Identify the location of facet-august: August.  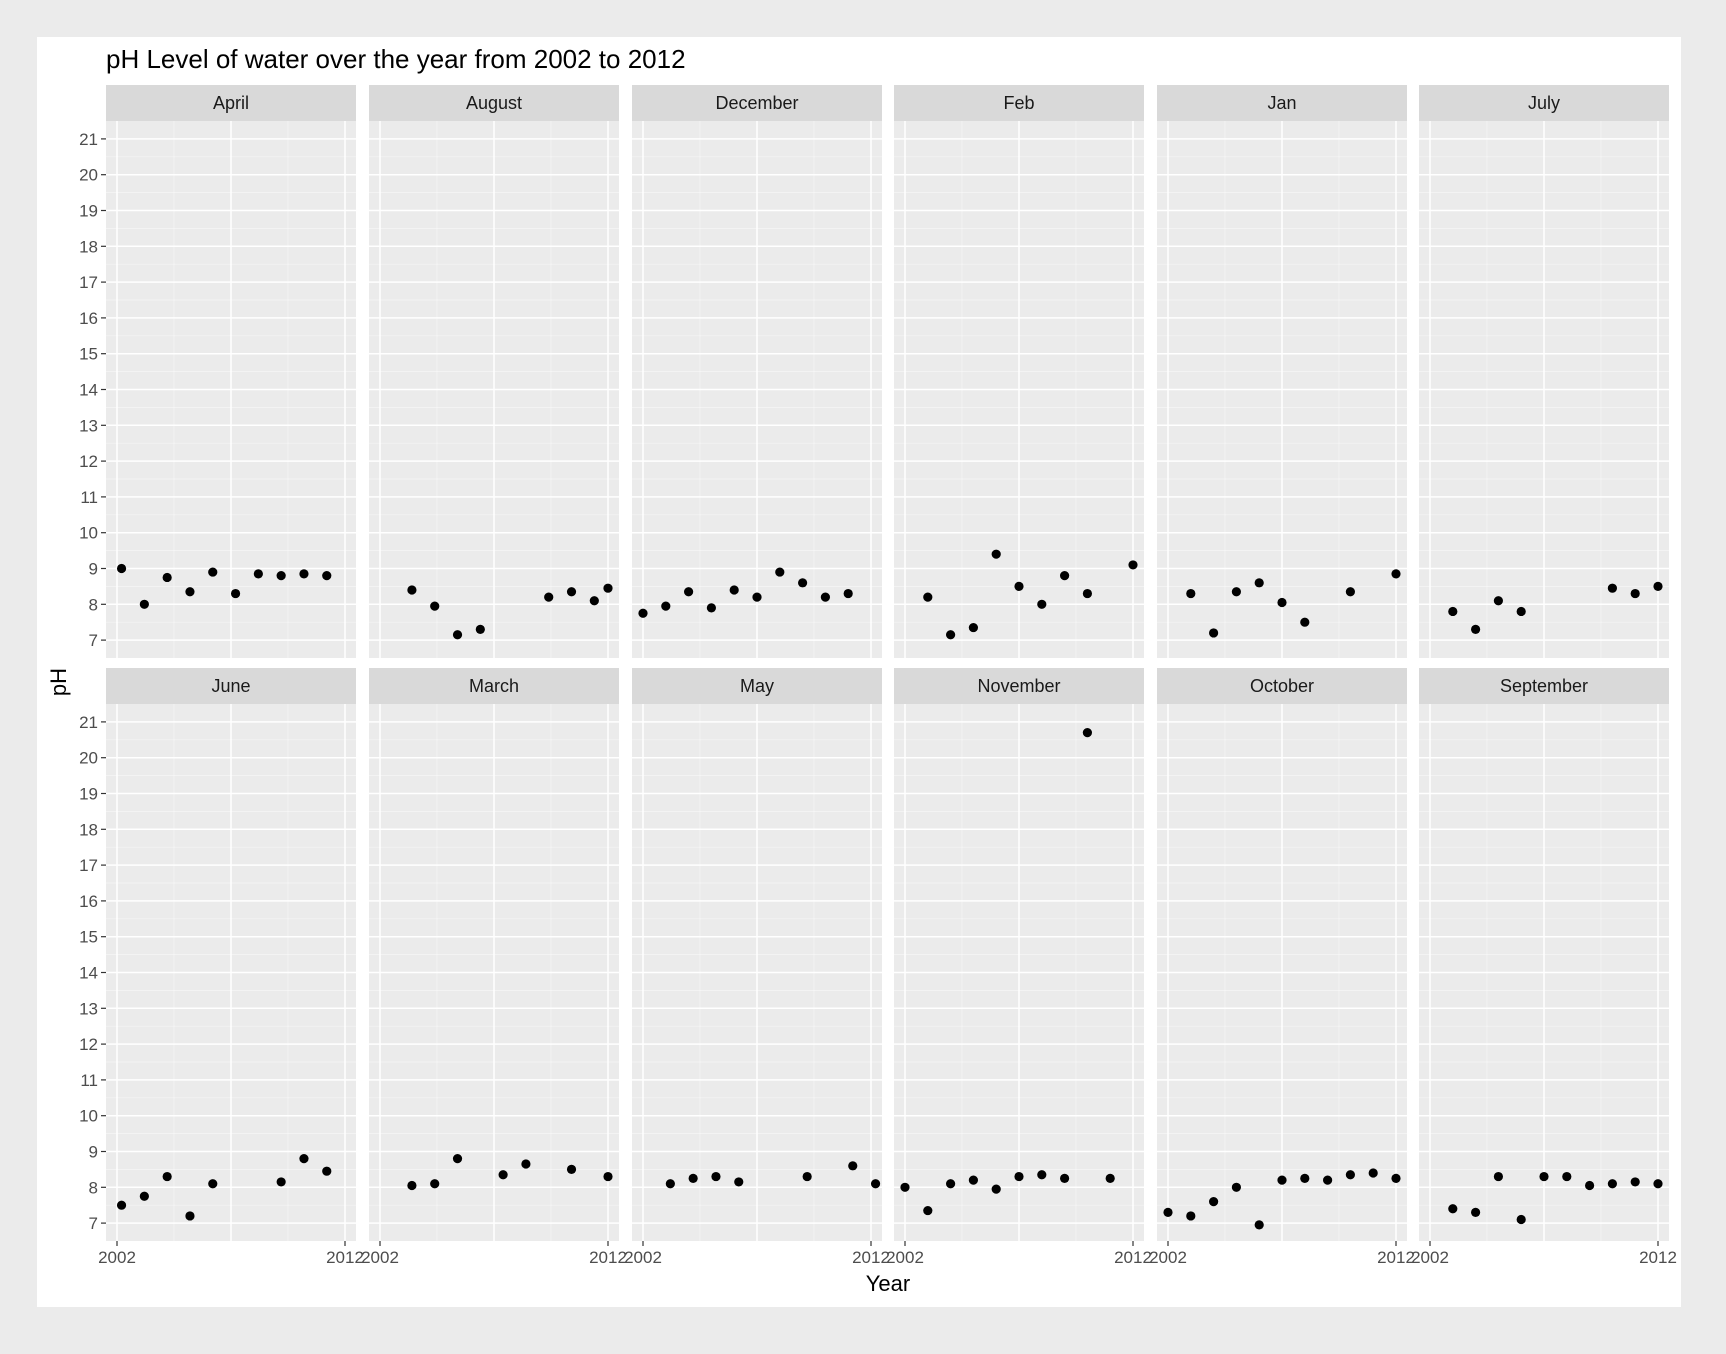
(494, 371).